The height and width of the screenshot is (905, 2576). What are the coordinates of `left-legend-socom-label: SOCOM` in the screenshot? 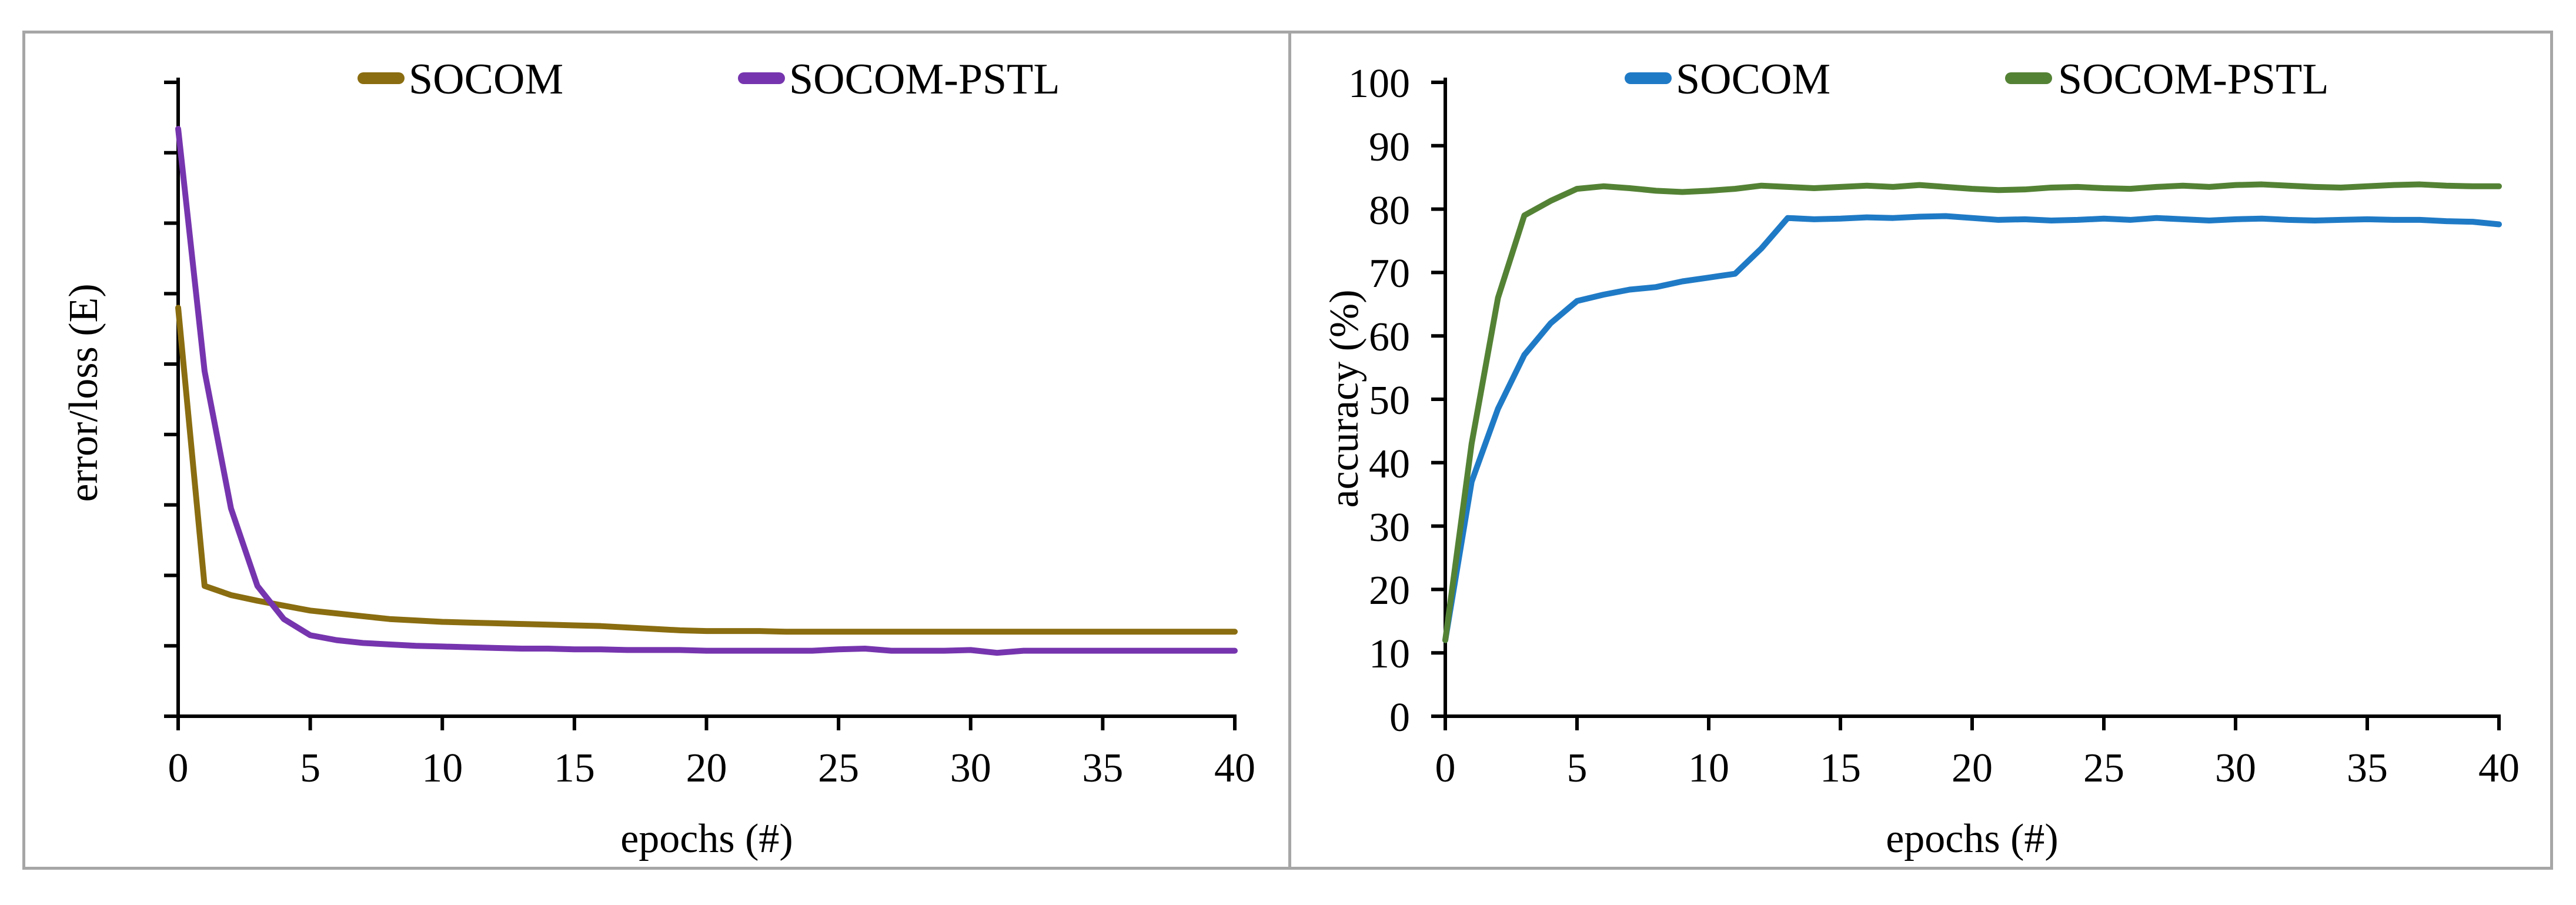 It's located at (486, 79).